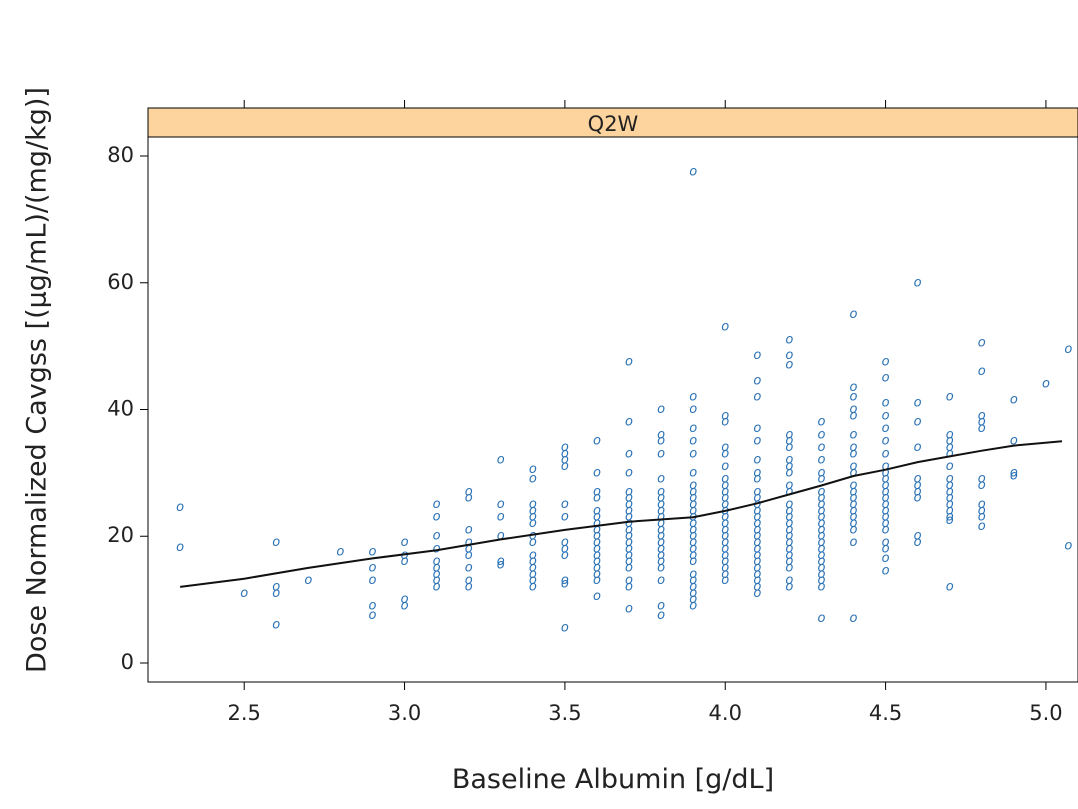 The width and height of the screenshot is (1078, 809). What do you see at coordinates (120, 282) in the screenshot?
I see `y-tick-label: 60` at bounding box center [120, 282].